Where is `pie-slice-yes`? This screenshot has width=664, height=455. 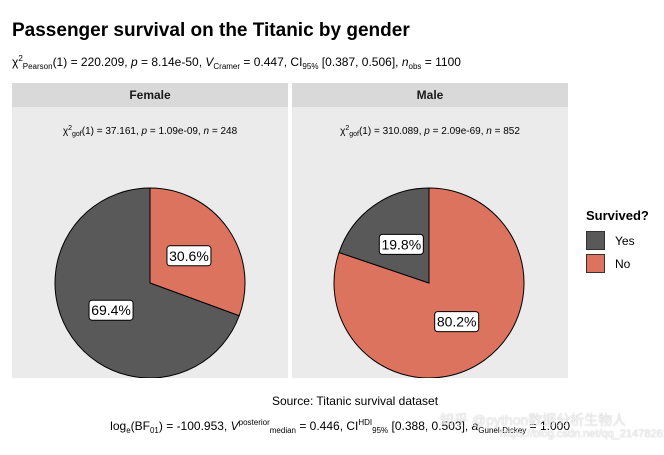
pie-slice-yes is located at coordinates (147, 282).